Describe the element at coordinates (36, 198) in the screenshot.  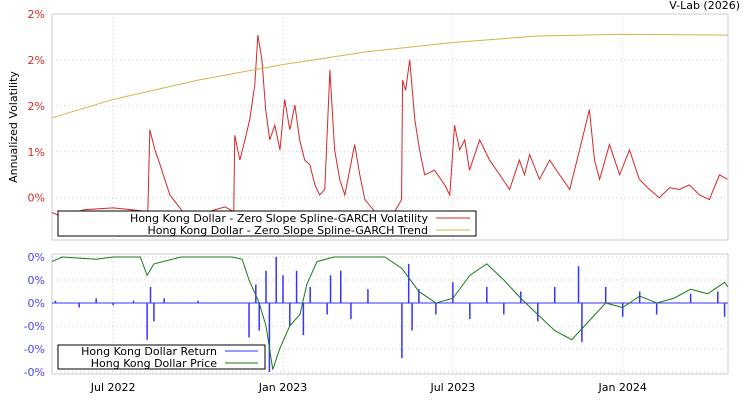
I see `y-tick-label-top: 0%` at that location.